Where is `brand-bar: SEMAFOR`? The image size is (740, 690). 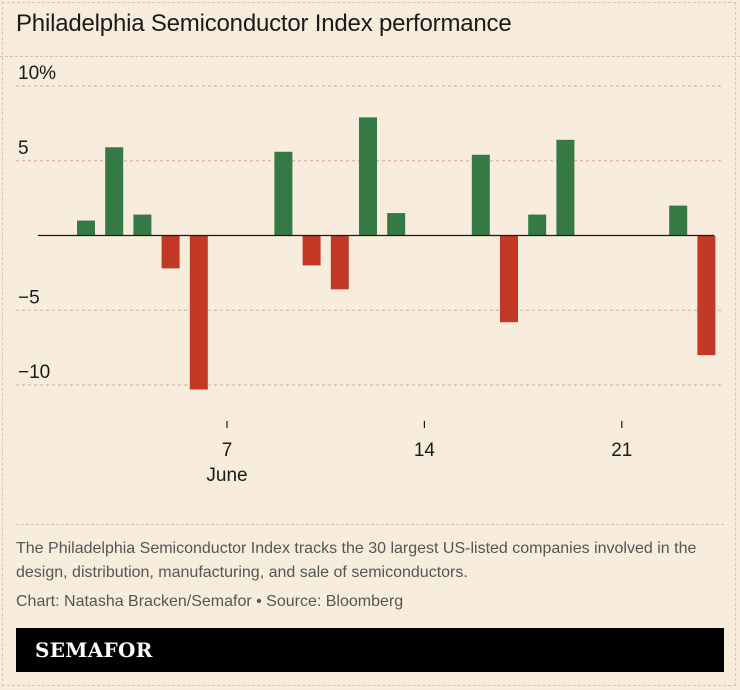 brand-bar: SEMAFOR is located at coordinates (370, 650).